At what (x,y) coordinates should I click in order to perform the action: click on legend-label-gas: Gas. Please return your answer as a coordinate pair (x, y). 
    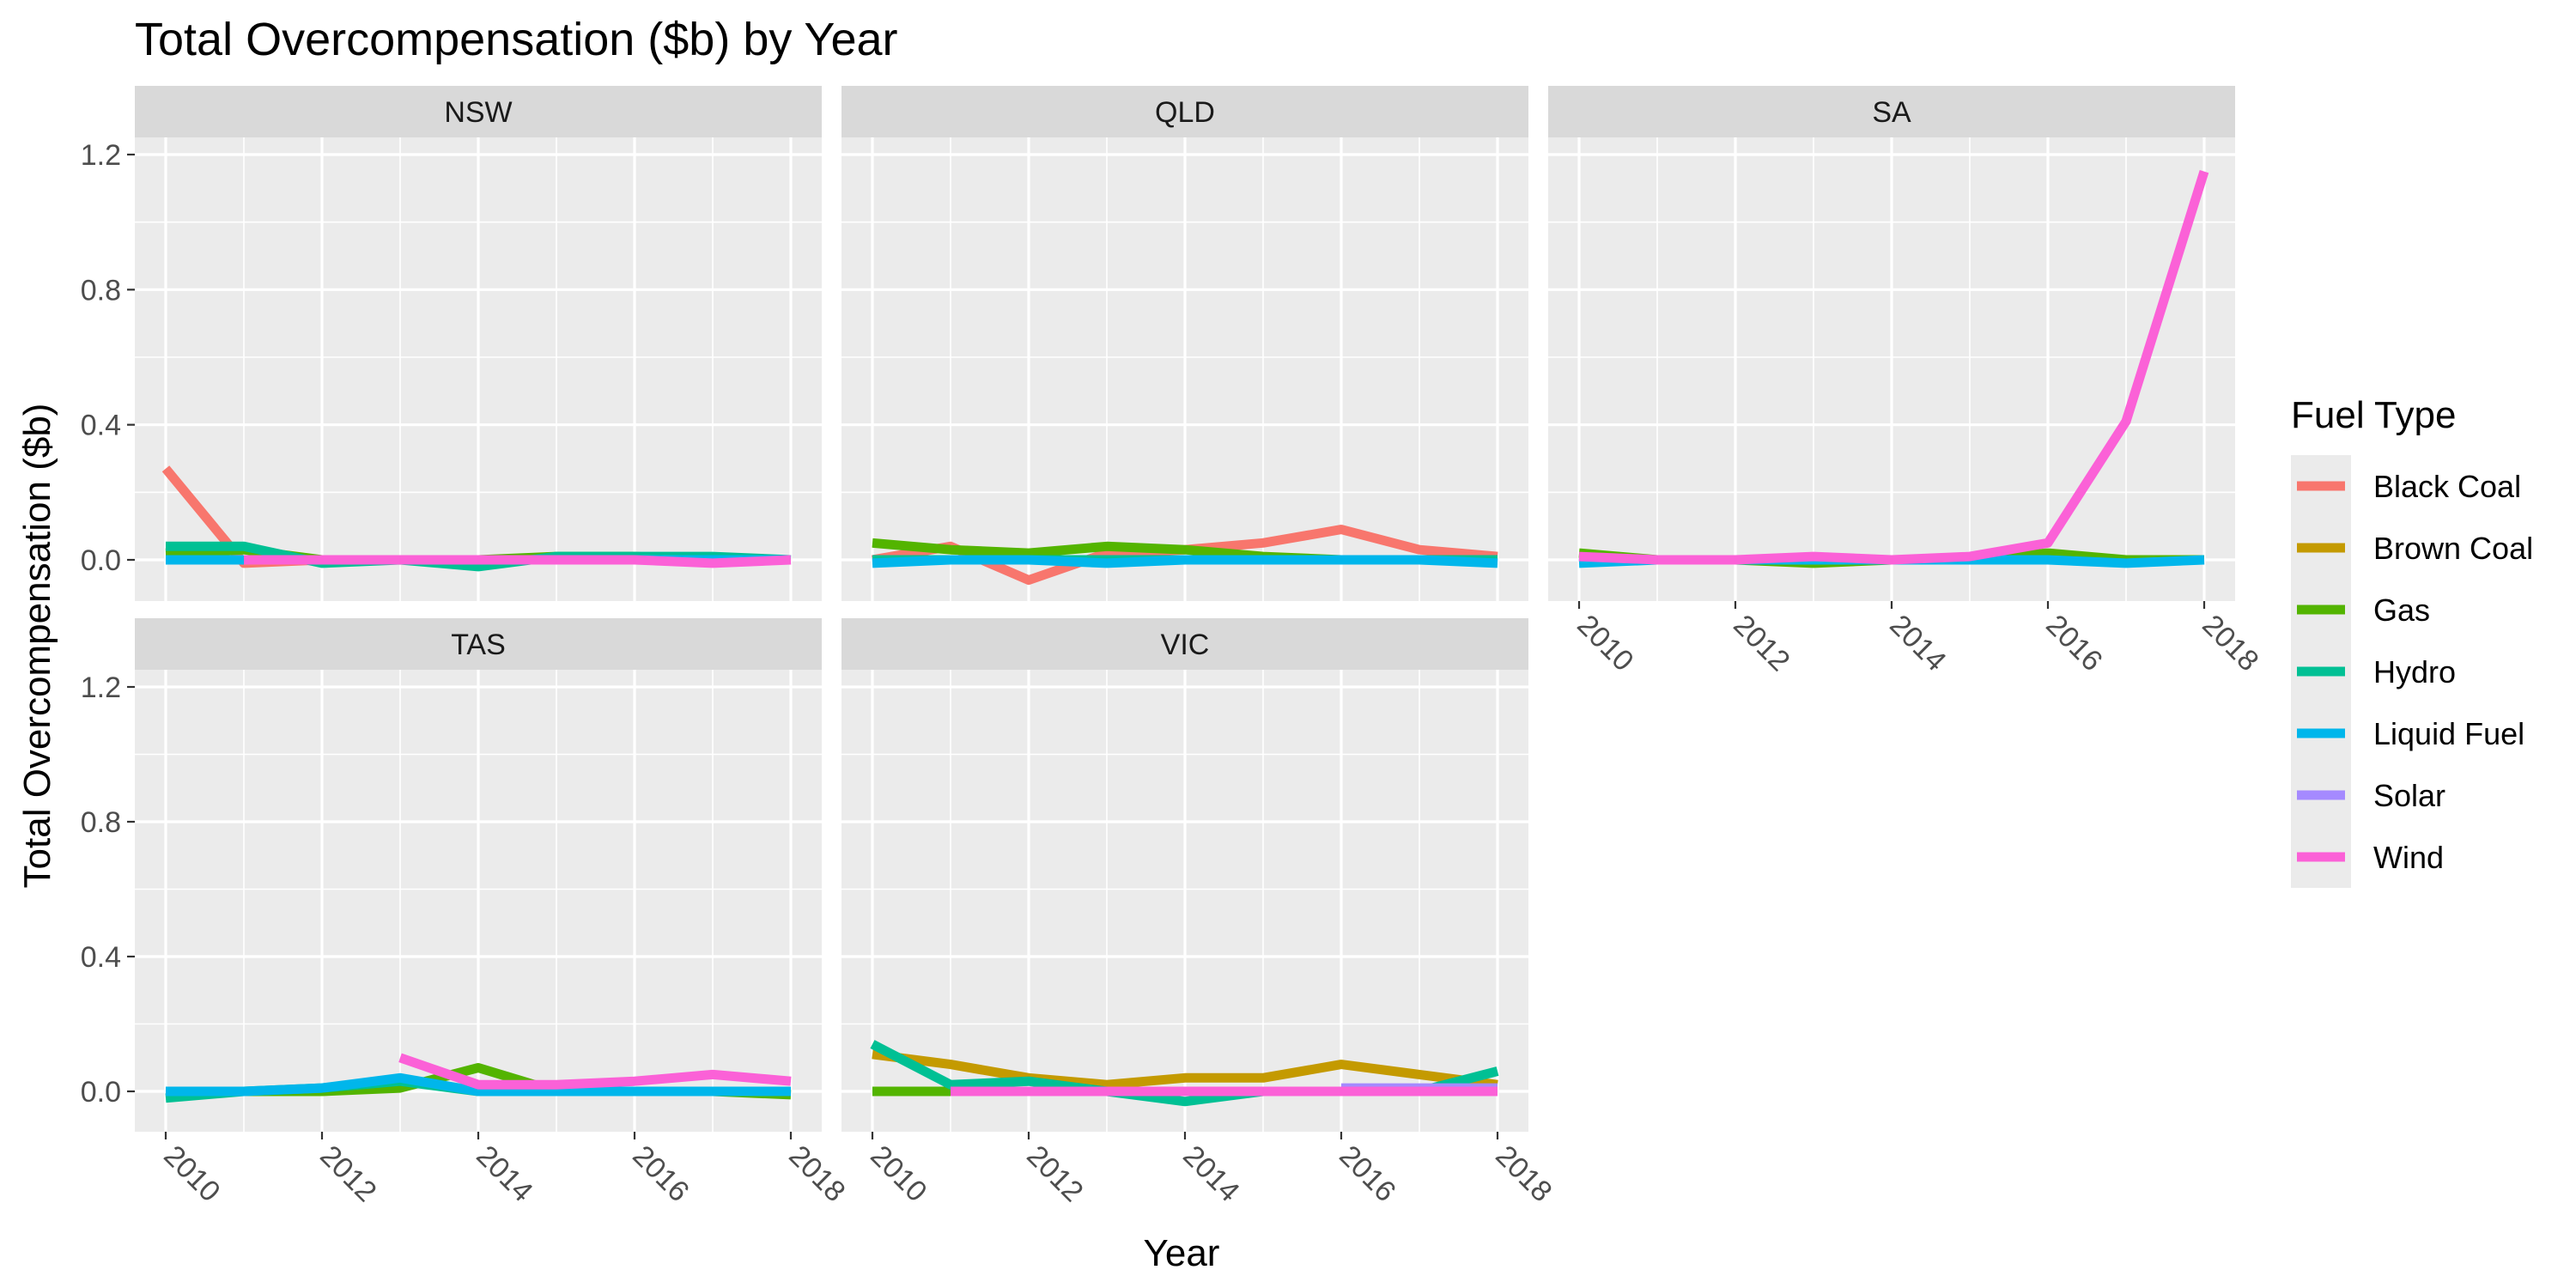
    Looking at the image, I should click on (2401, 610).